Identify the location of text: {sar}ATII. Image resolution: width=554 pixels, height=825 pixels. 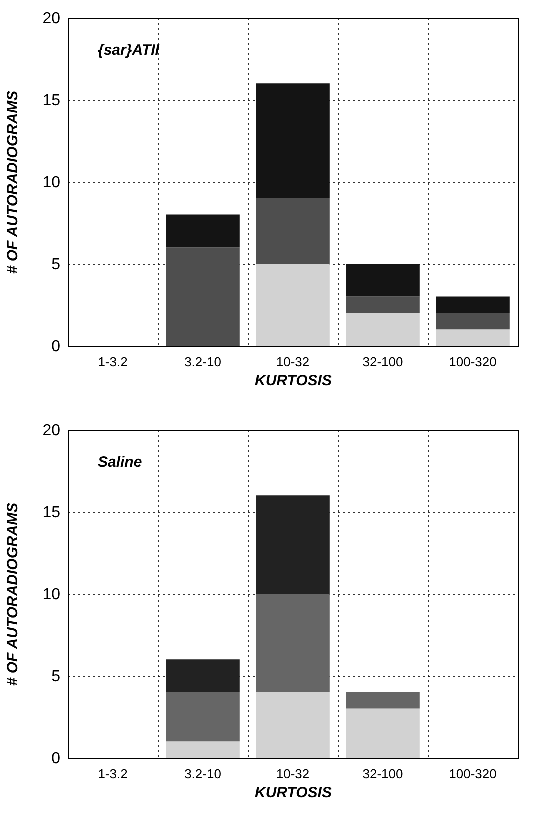
(129, 50).